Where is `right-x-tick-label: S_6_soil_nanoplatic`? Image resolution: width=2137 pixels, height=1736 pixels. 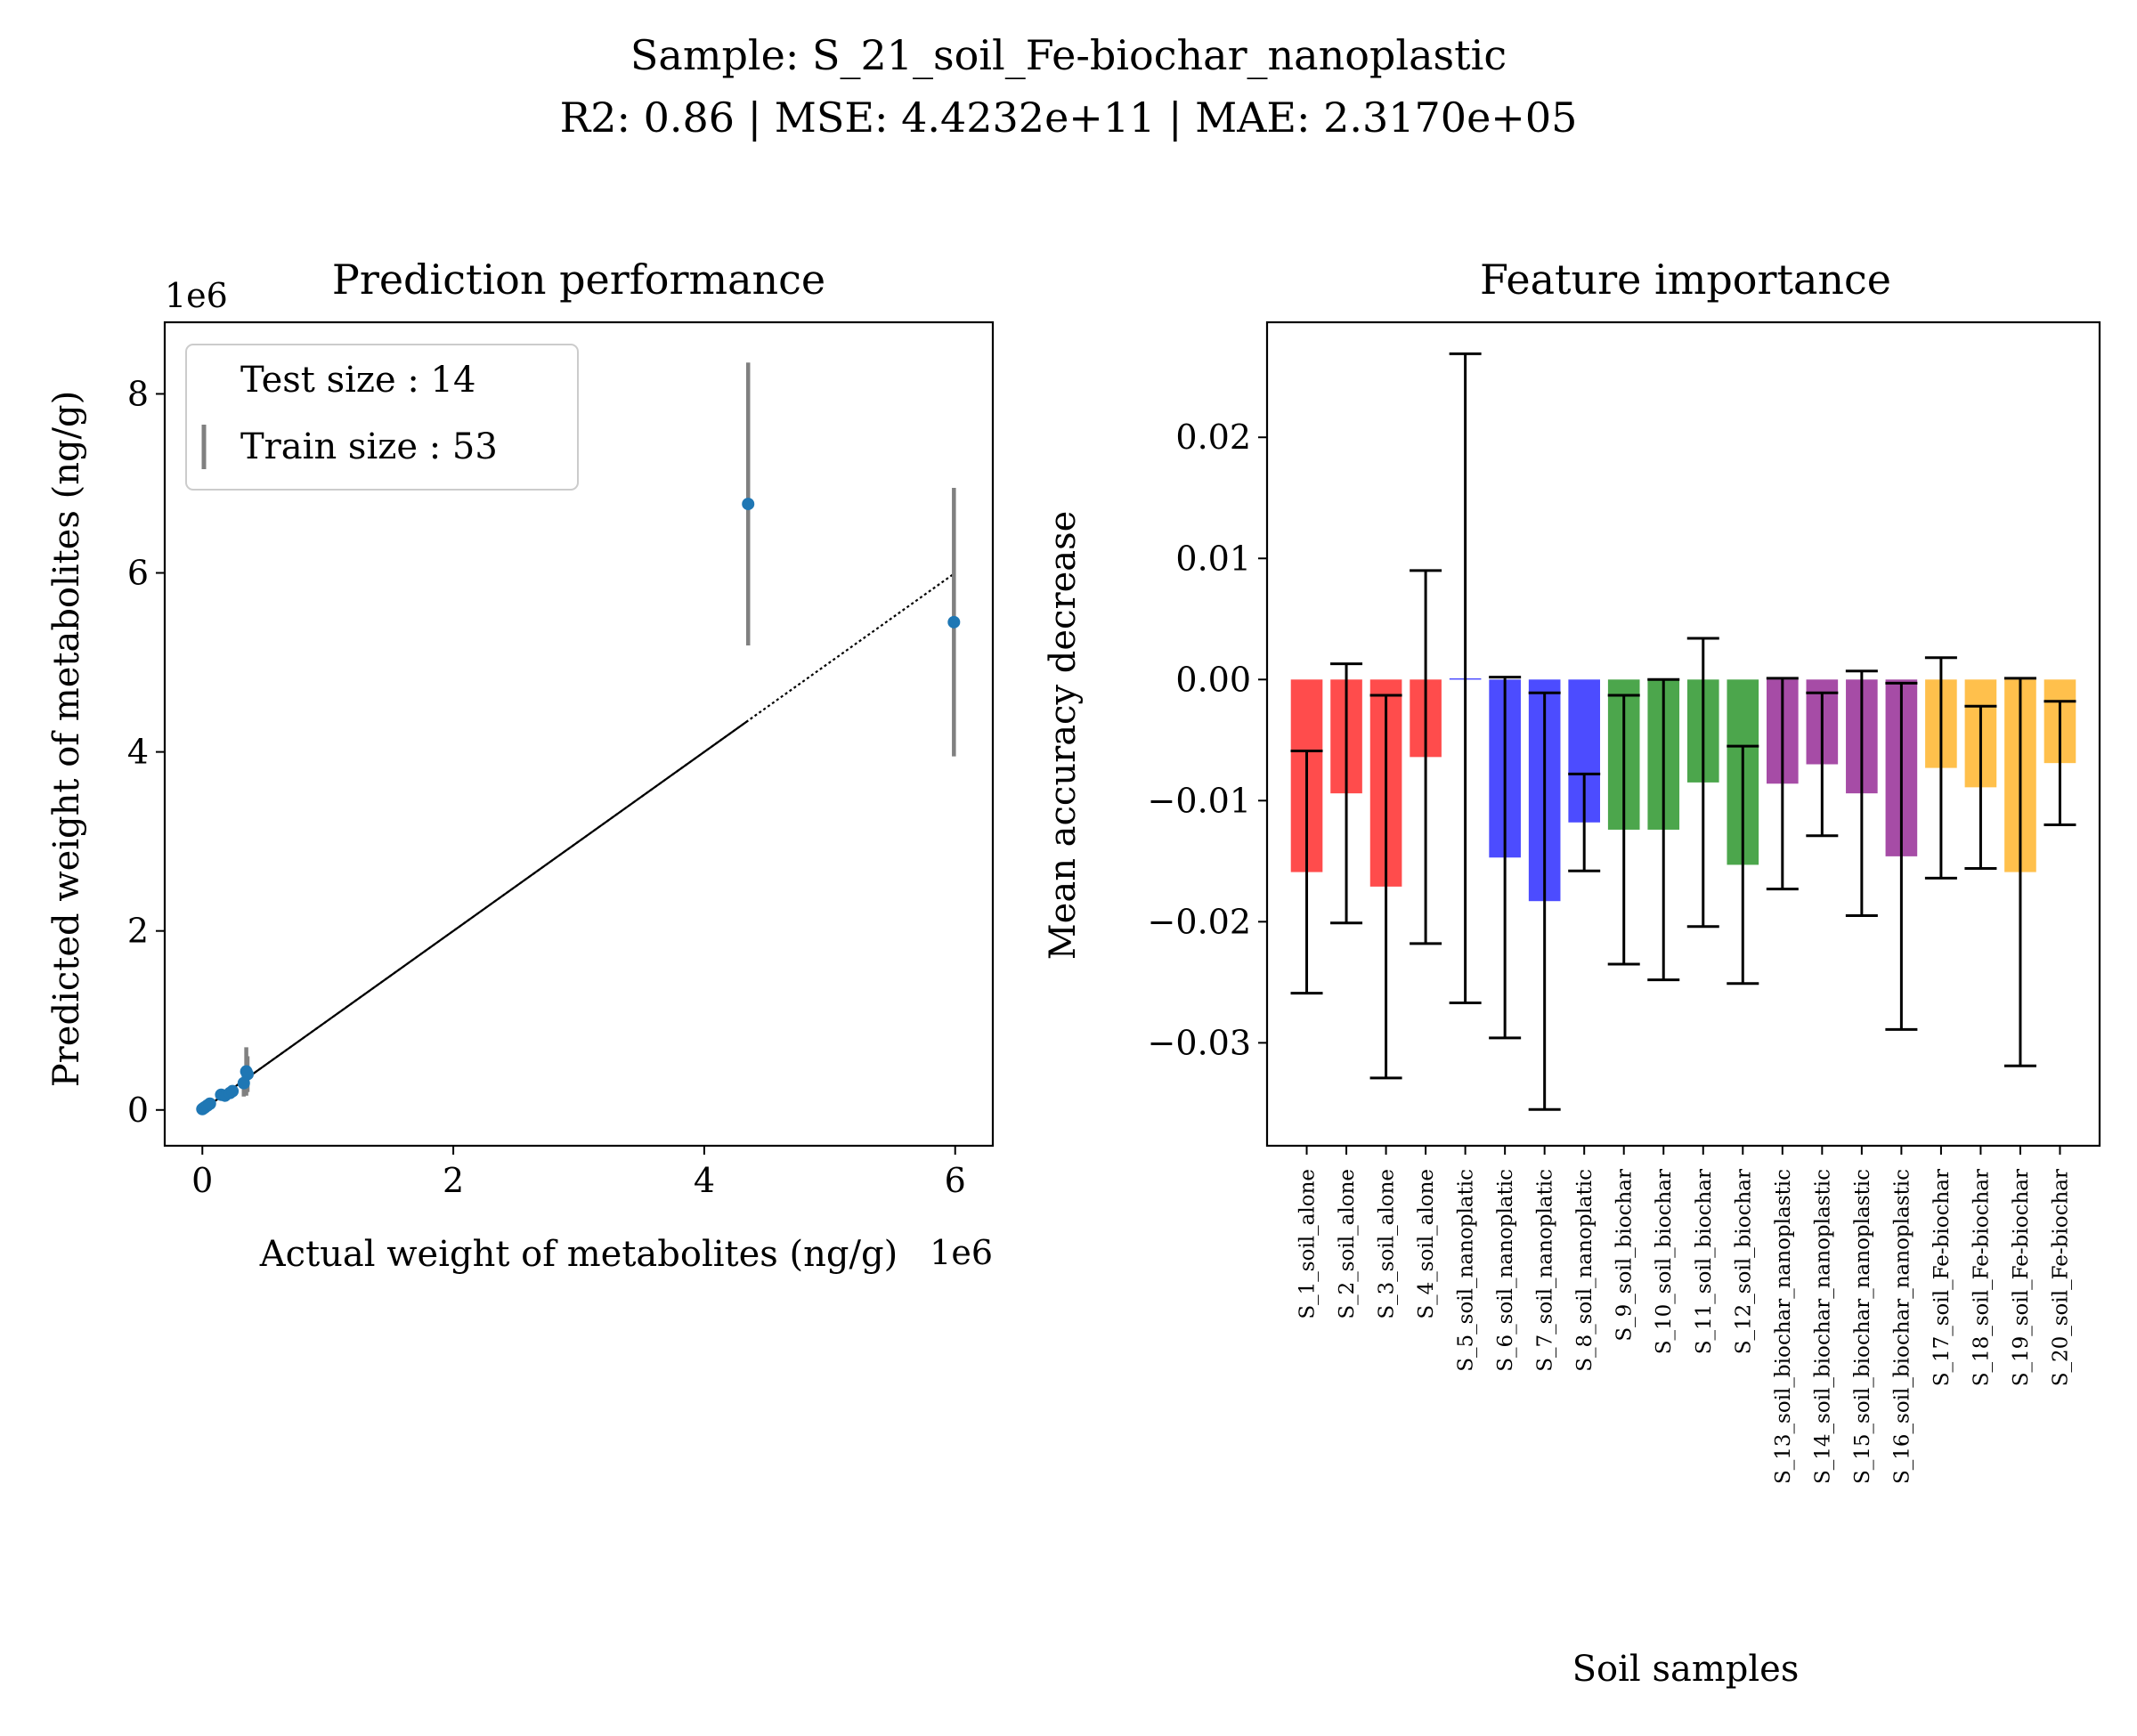 right-x-tick-label: S_6_soil_nanoplatic is located at coordinates (1505, 1270).